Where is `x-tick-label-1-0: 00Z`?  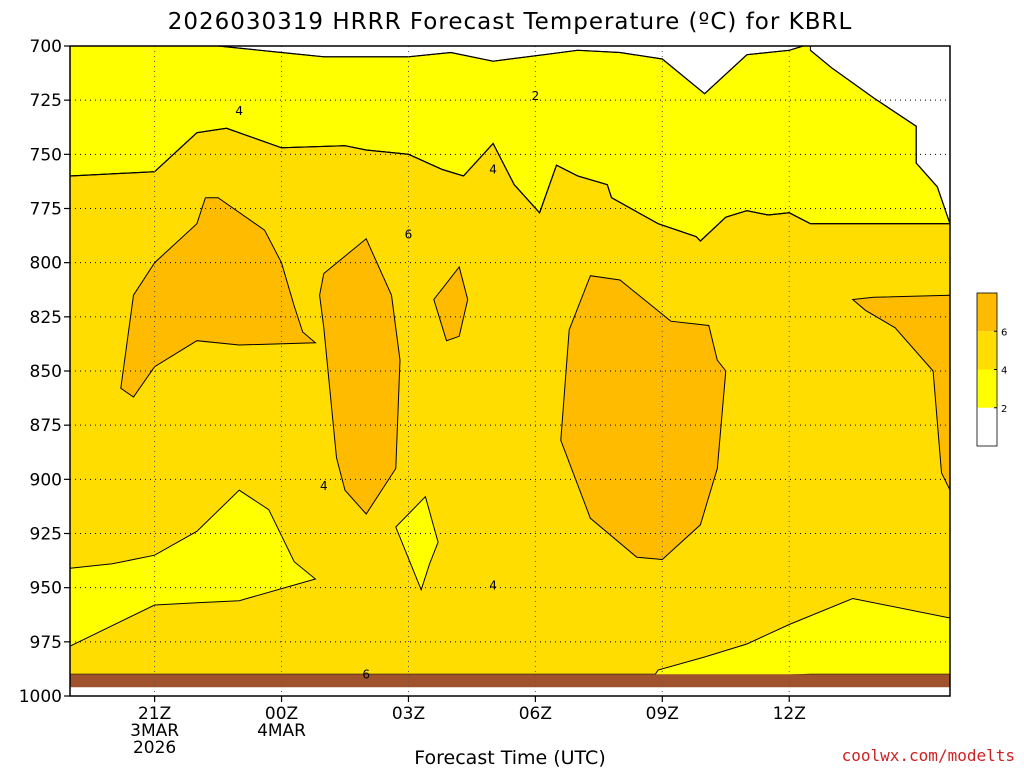
x-tick-label-1-0: 00Z is located at coordinates (281, 714).